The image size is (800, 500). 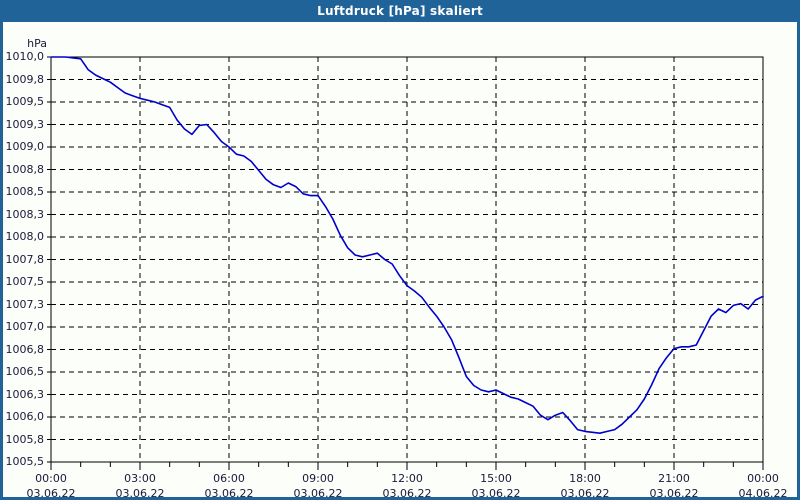 What do you see at coordinates (496, 486) in the screenshot?
I see `x-axis-tick-label: 15:00 03.06.22` at bounding box center [496, 486].